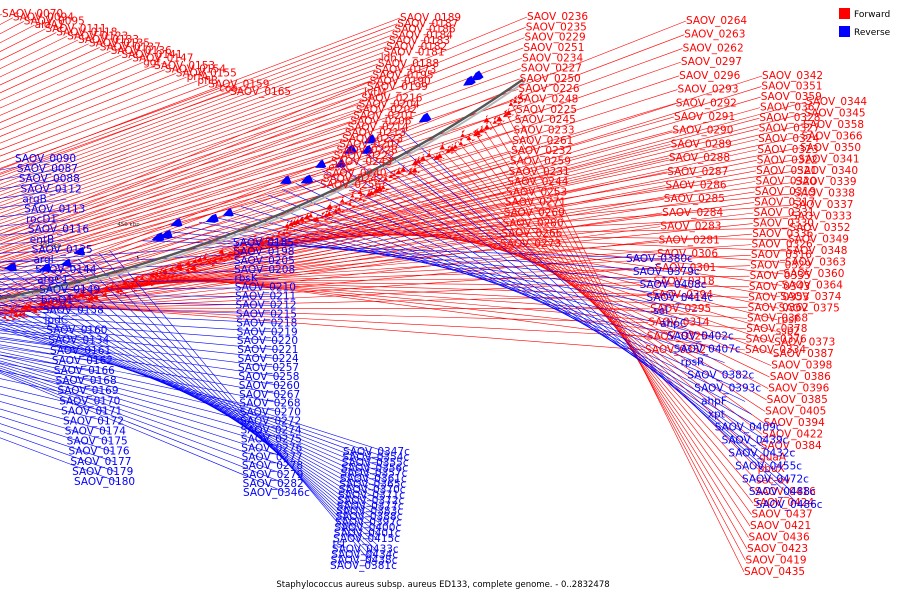 The width and height of the screenshot is (900, 600). What do you see at coordinates (548, 89) in the screenshot?
I see `forward-gene-label: SAOV_0226` at bounding box center [548, 89].